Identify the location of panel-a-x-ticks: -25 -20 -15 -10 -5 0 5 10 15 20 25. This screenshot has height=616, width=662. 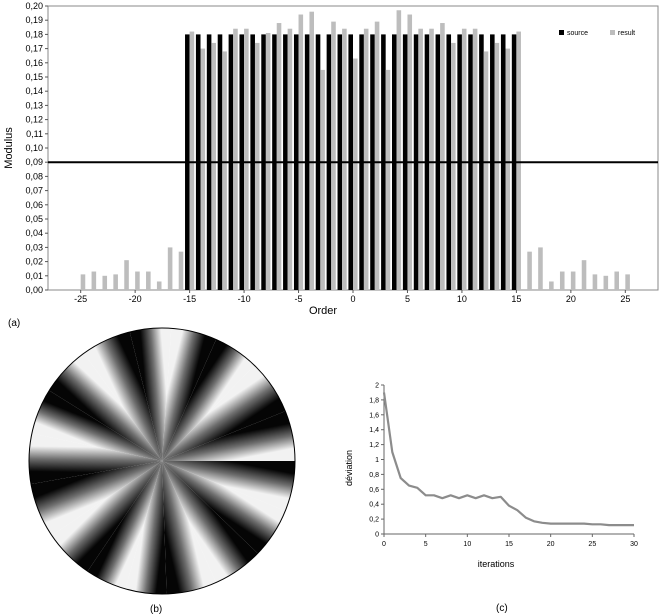
(352, 297).